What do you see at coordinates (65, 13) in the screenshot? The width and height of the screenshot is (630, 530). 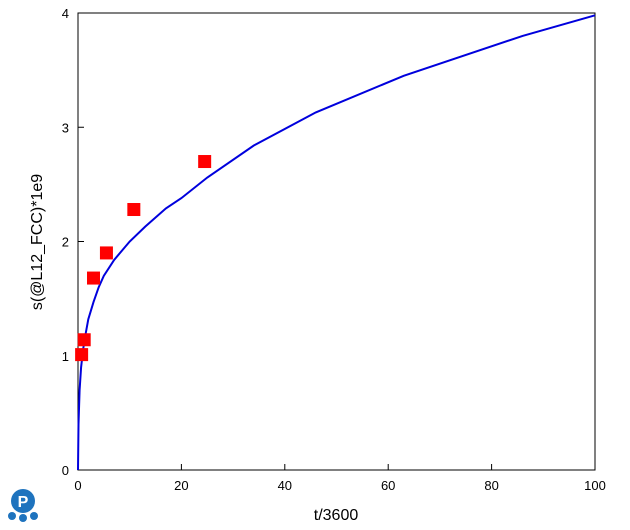 I see `y-tick-label: 4` at bounding box center [65, 13].